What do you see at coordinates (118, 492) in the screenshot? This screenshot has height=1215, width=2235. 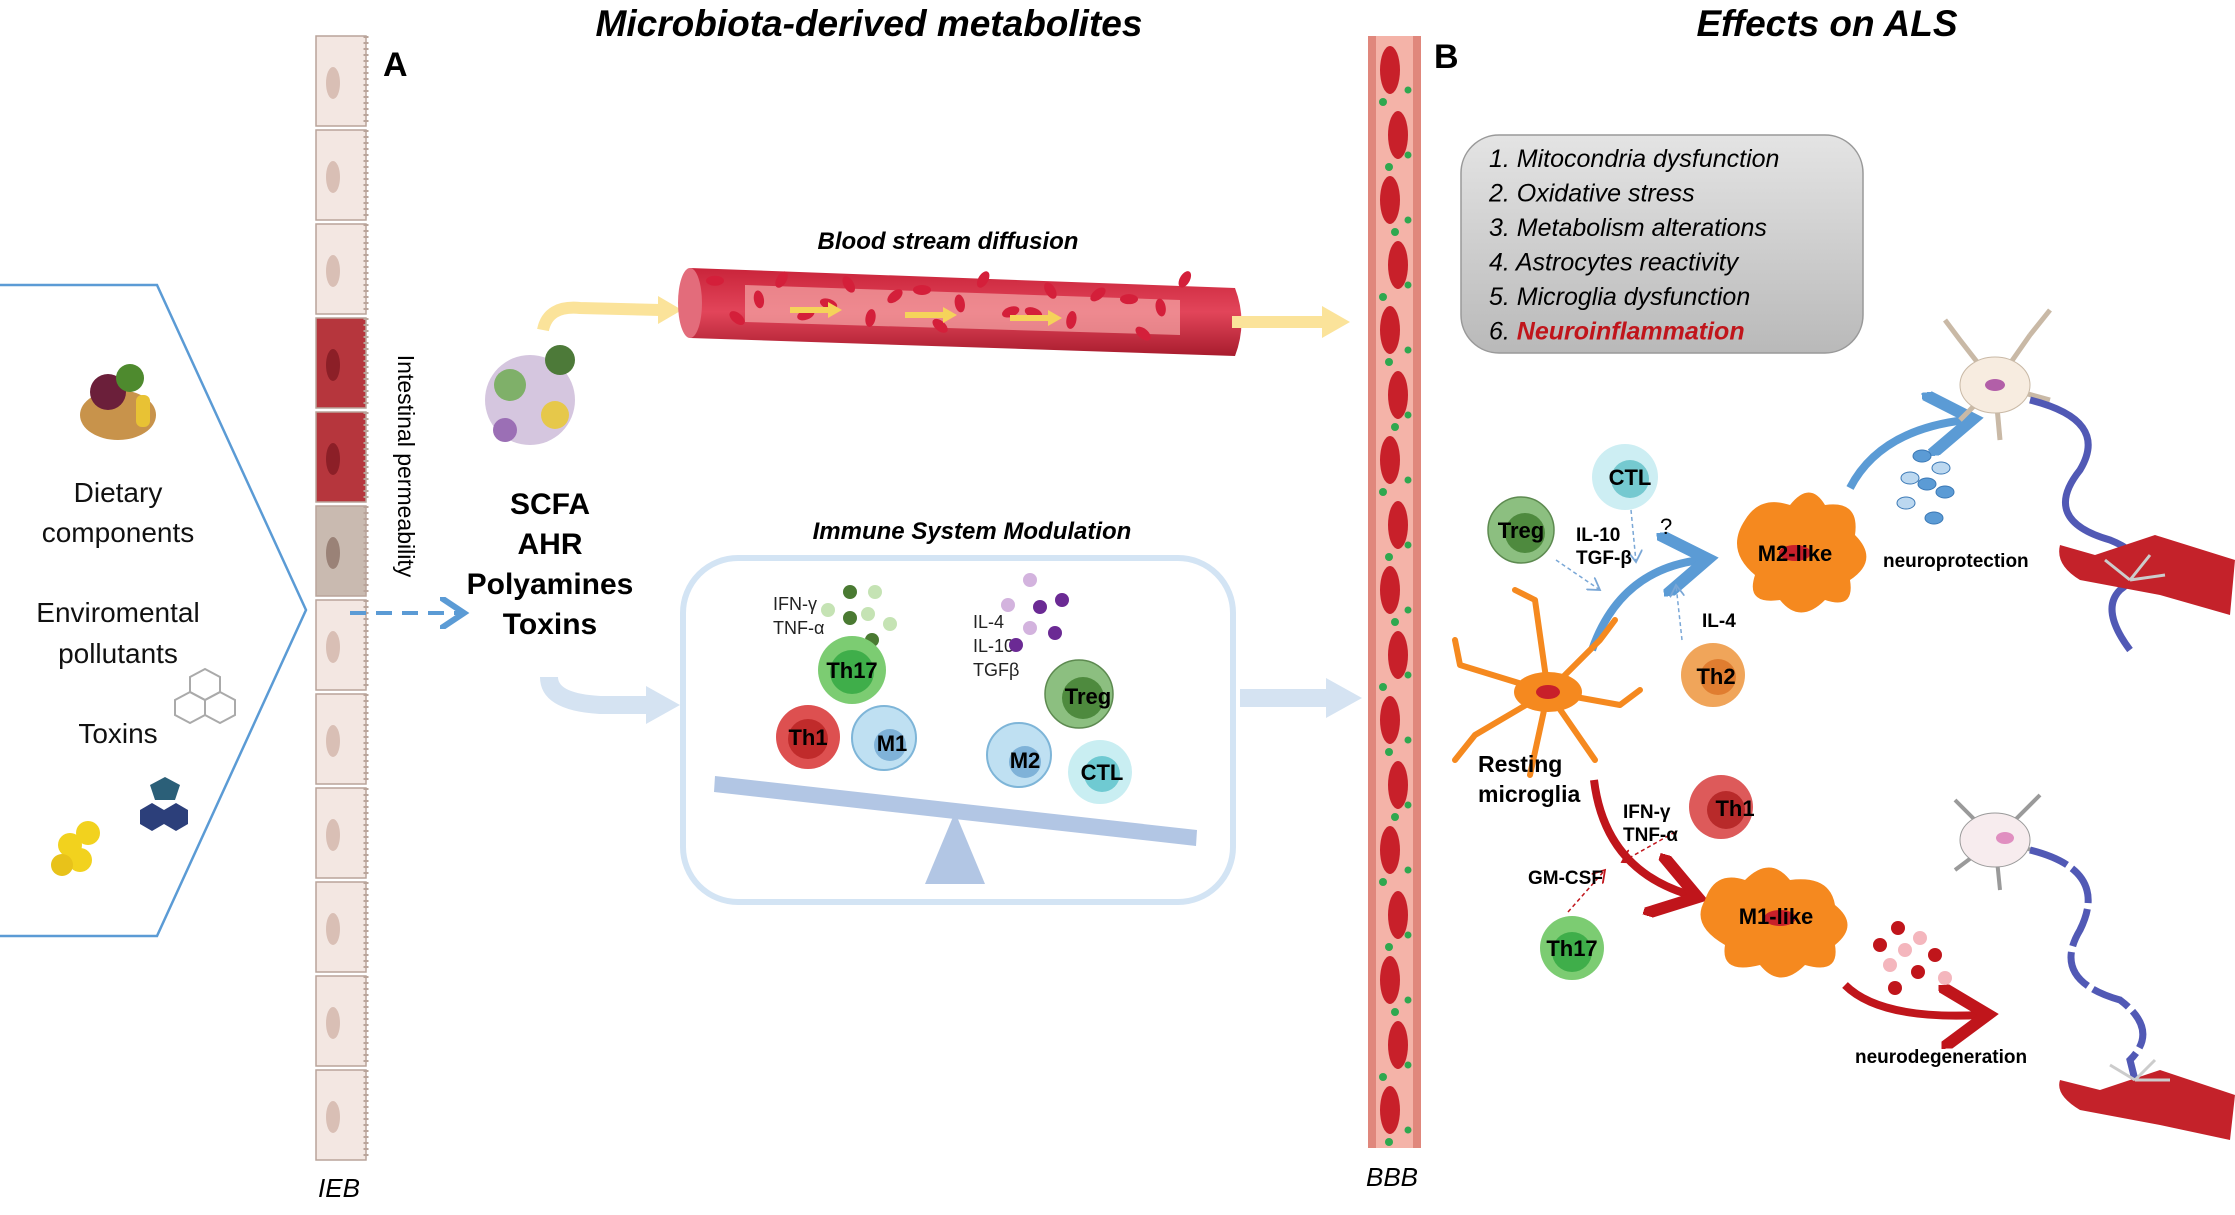 I see `dietary-label-1: Dietary` at bounding box center [118, 492].